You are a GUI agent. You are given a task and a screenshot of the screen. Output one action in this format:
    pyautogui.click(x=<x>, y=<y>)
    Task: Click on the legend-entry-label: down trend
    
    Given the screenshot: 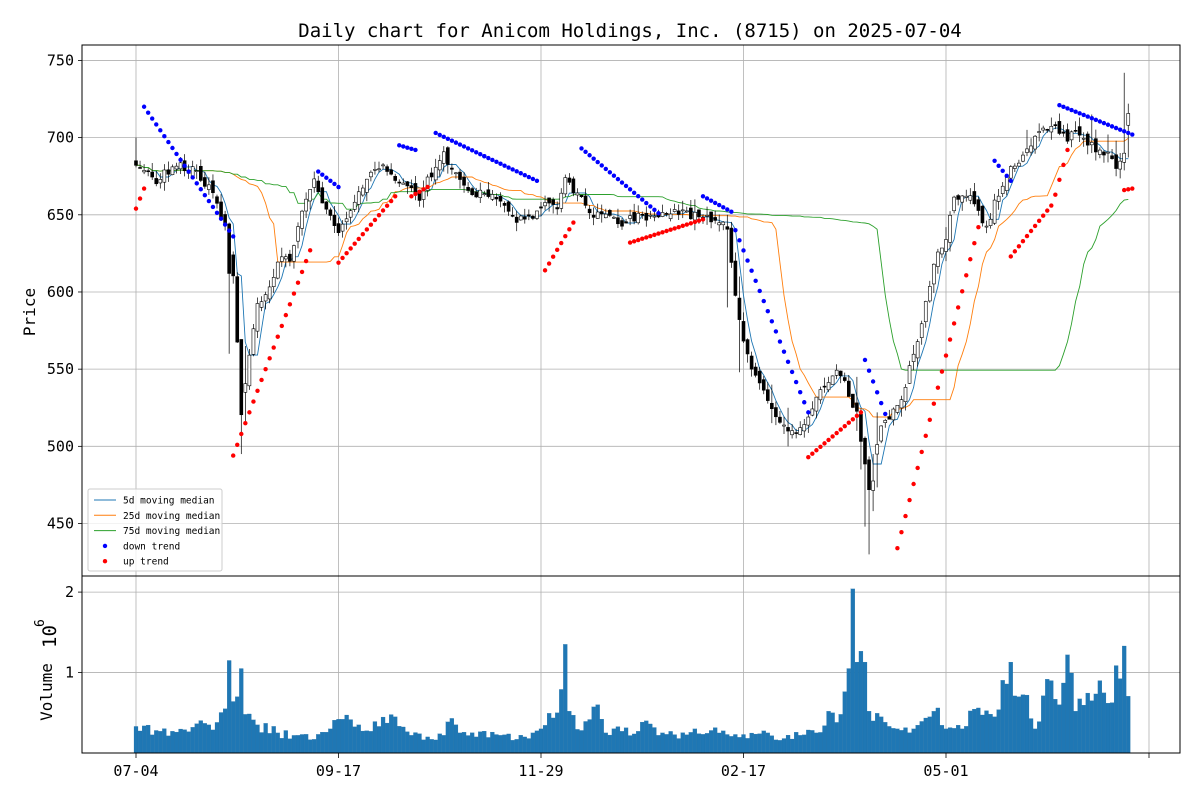 What is the action you would take?
    pyautogui.click(x=151, y=546)
    